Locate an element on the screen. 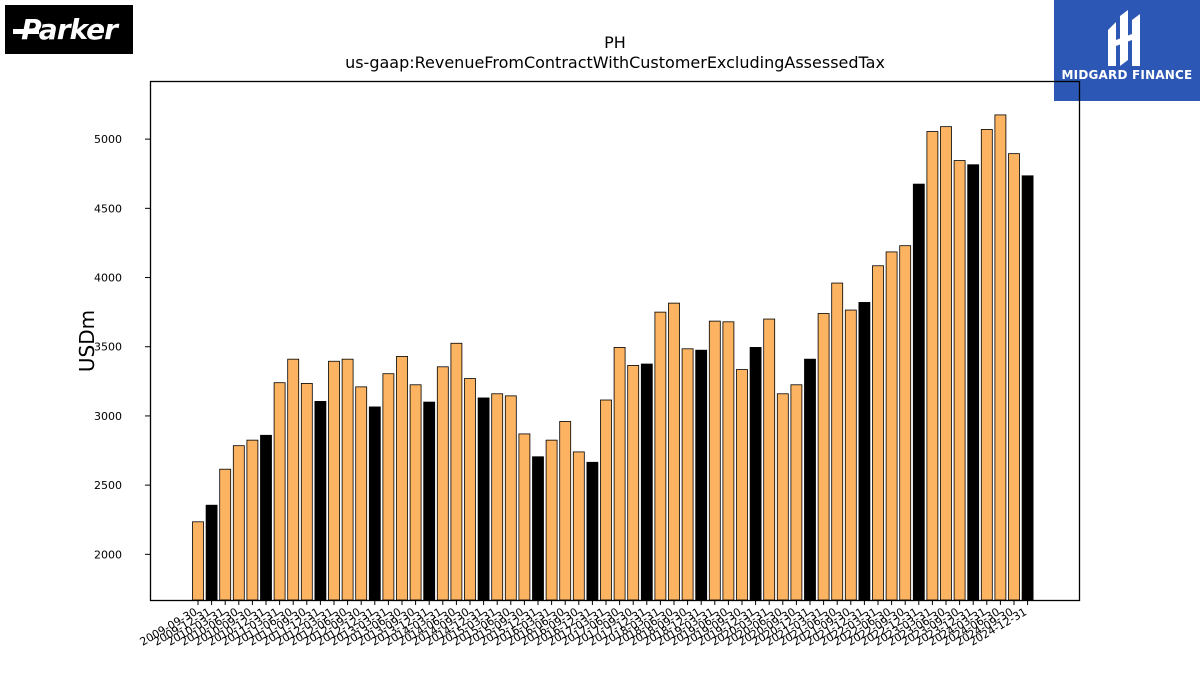 The image size is (1200, 675). y-tick-label: 2500 is located at coordinates (108, 485).